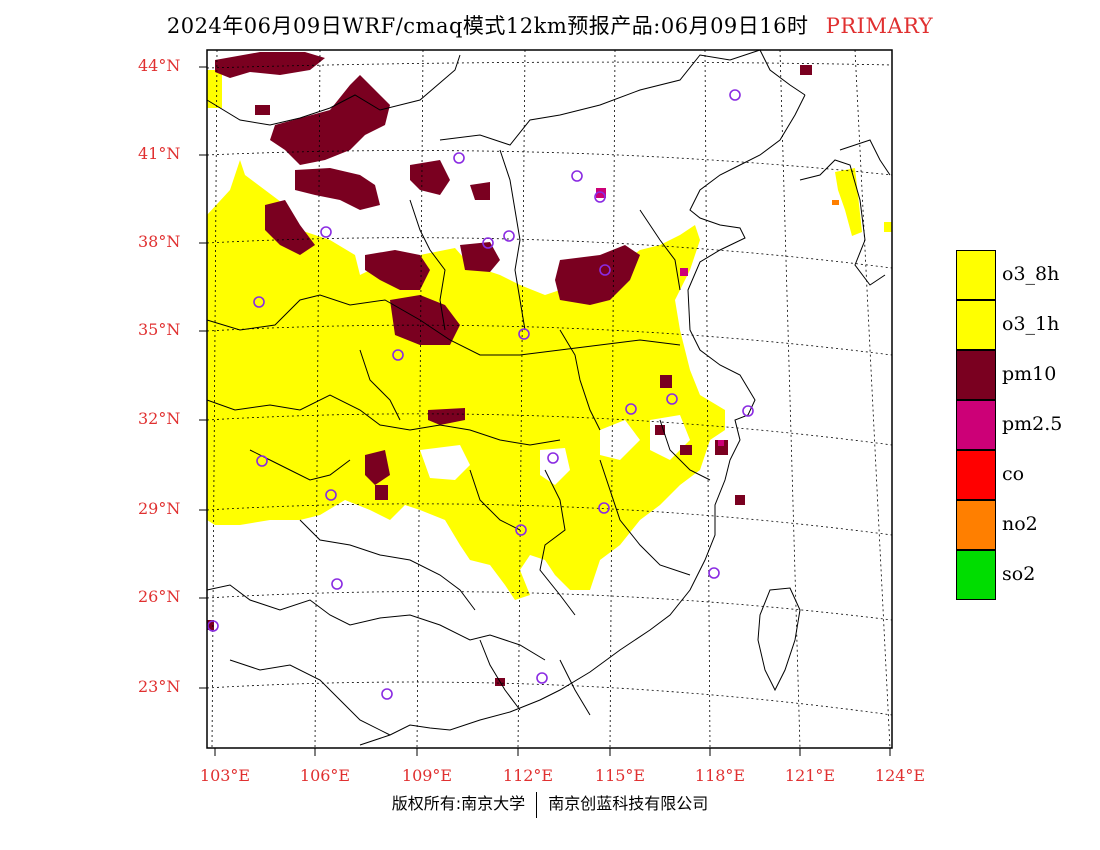 The image size is (1100, 850). I want to click on legend-label: co, so click(1013, 474).